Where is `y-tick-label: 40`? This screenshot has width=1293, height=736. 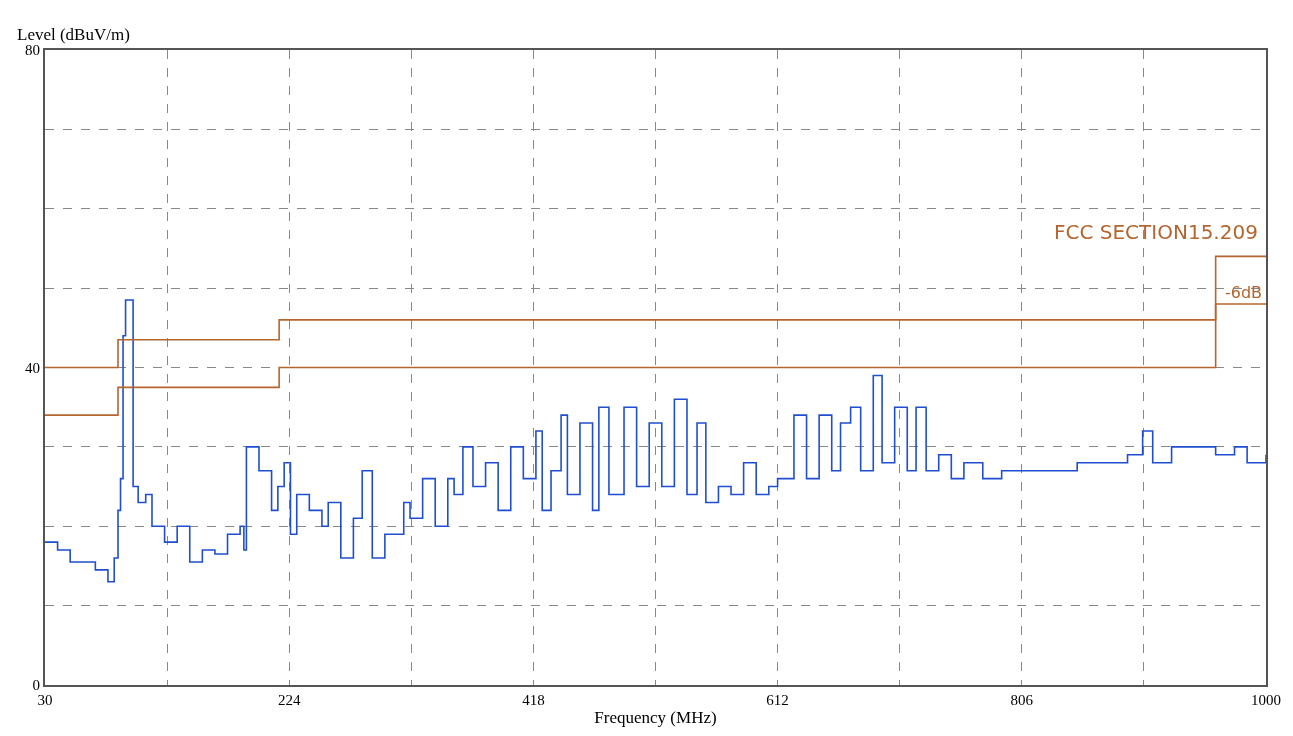 y-tick-label: 40 is located at coordinates (32, 367).